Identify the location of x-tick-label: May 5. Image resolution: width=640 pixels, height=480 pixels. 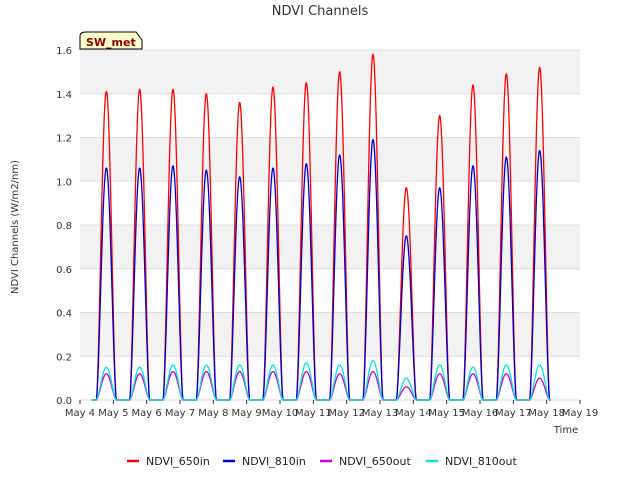
(113, 413).